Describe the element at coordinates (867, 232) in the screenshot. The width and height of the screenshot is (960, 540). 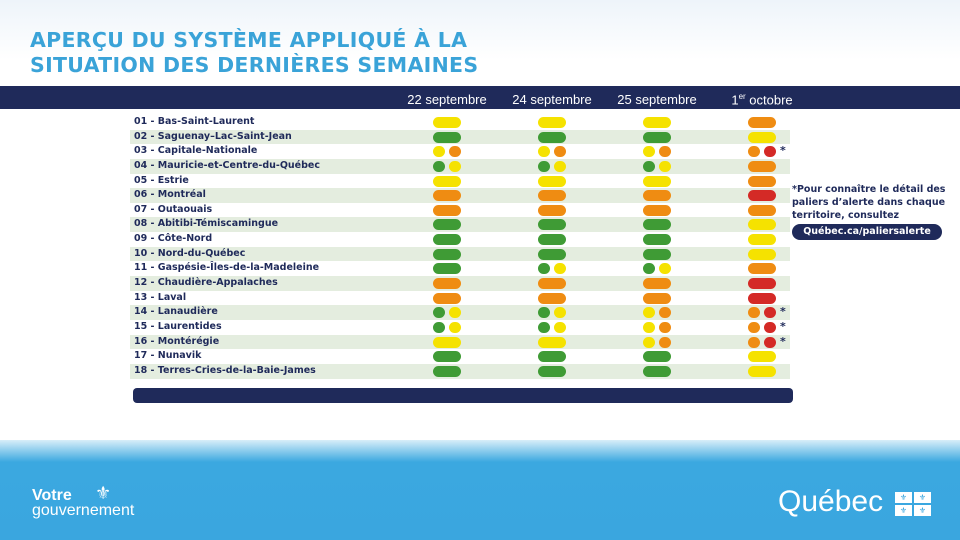
I see `paliers-alerte-link: Québec.ca/paliersalerte` at that location.